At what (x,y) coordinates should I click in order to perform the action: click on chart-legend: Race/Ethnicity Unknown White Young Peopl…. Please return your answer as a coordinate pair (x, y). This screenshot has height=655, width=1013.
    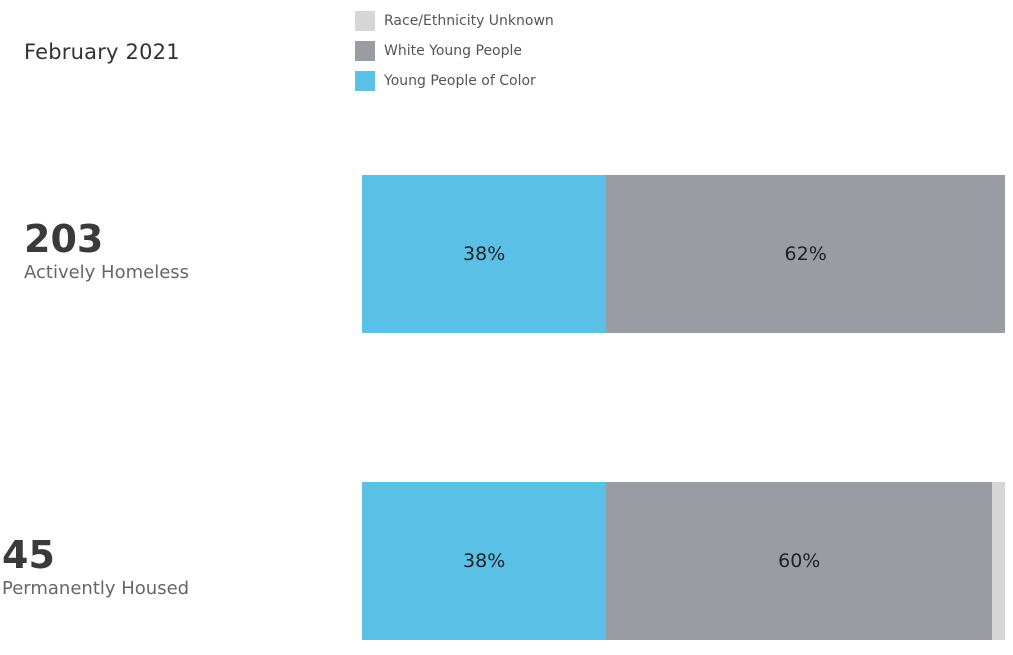
    Looking at the image, I should click on (454, 51).